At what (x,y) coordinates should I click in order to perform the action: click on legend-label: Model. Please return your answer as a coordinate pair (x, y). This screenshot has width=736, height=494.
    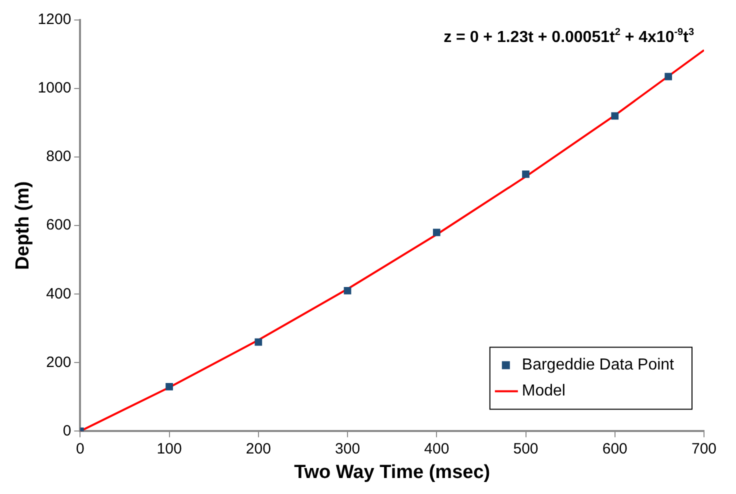
    Looking at the image, I should click on (544, 391).